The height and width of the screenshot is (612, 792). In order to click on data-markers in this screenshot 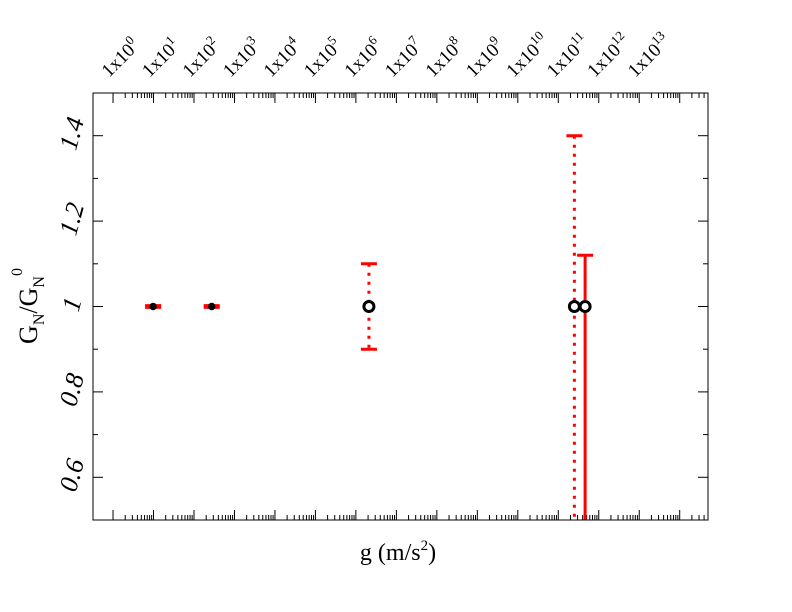, I will do `click(370, 306)`.